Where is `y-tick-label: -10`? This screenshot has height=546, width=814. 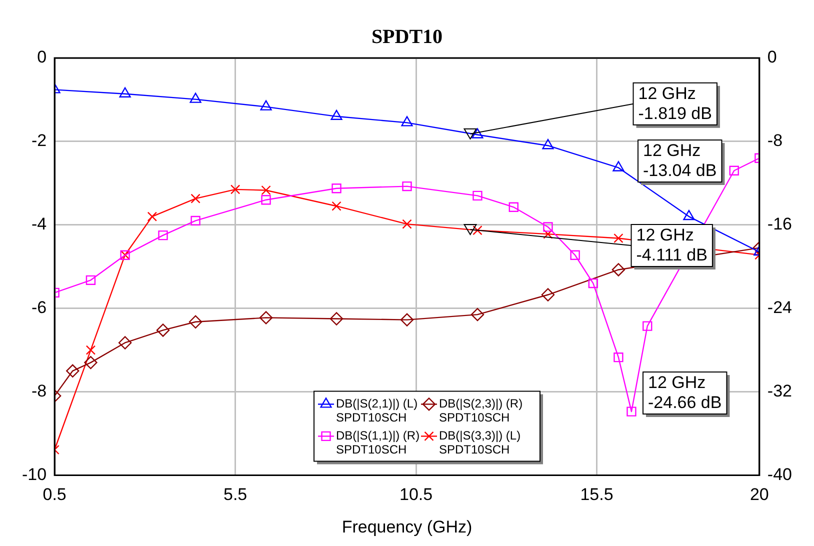
y-tick-label: -10 is located at coordinates (34, 474).